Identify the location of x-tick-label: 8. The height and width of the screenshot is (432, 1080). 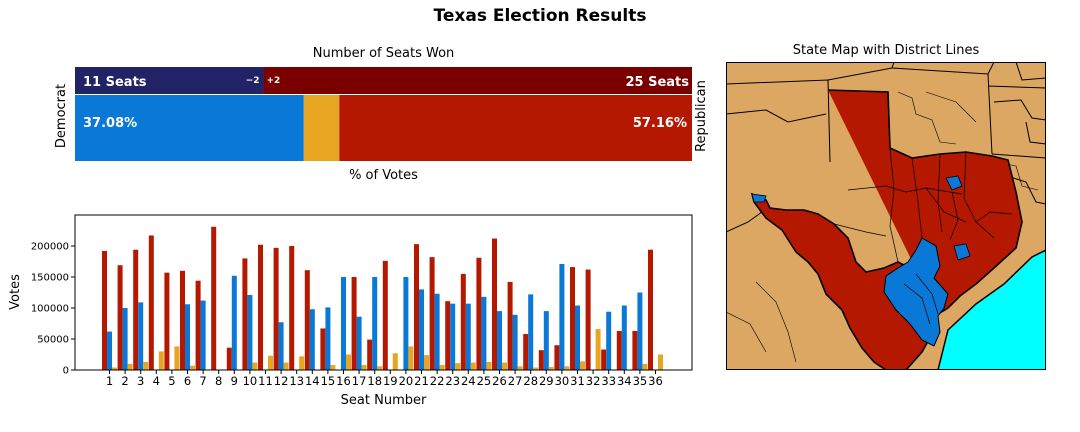
(218, 381).